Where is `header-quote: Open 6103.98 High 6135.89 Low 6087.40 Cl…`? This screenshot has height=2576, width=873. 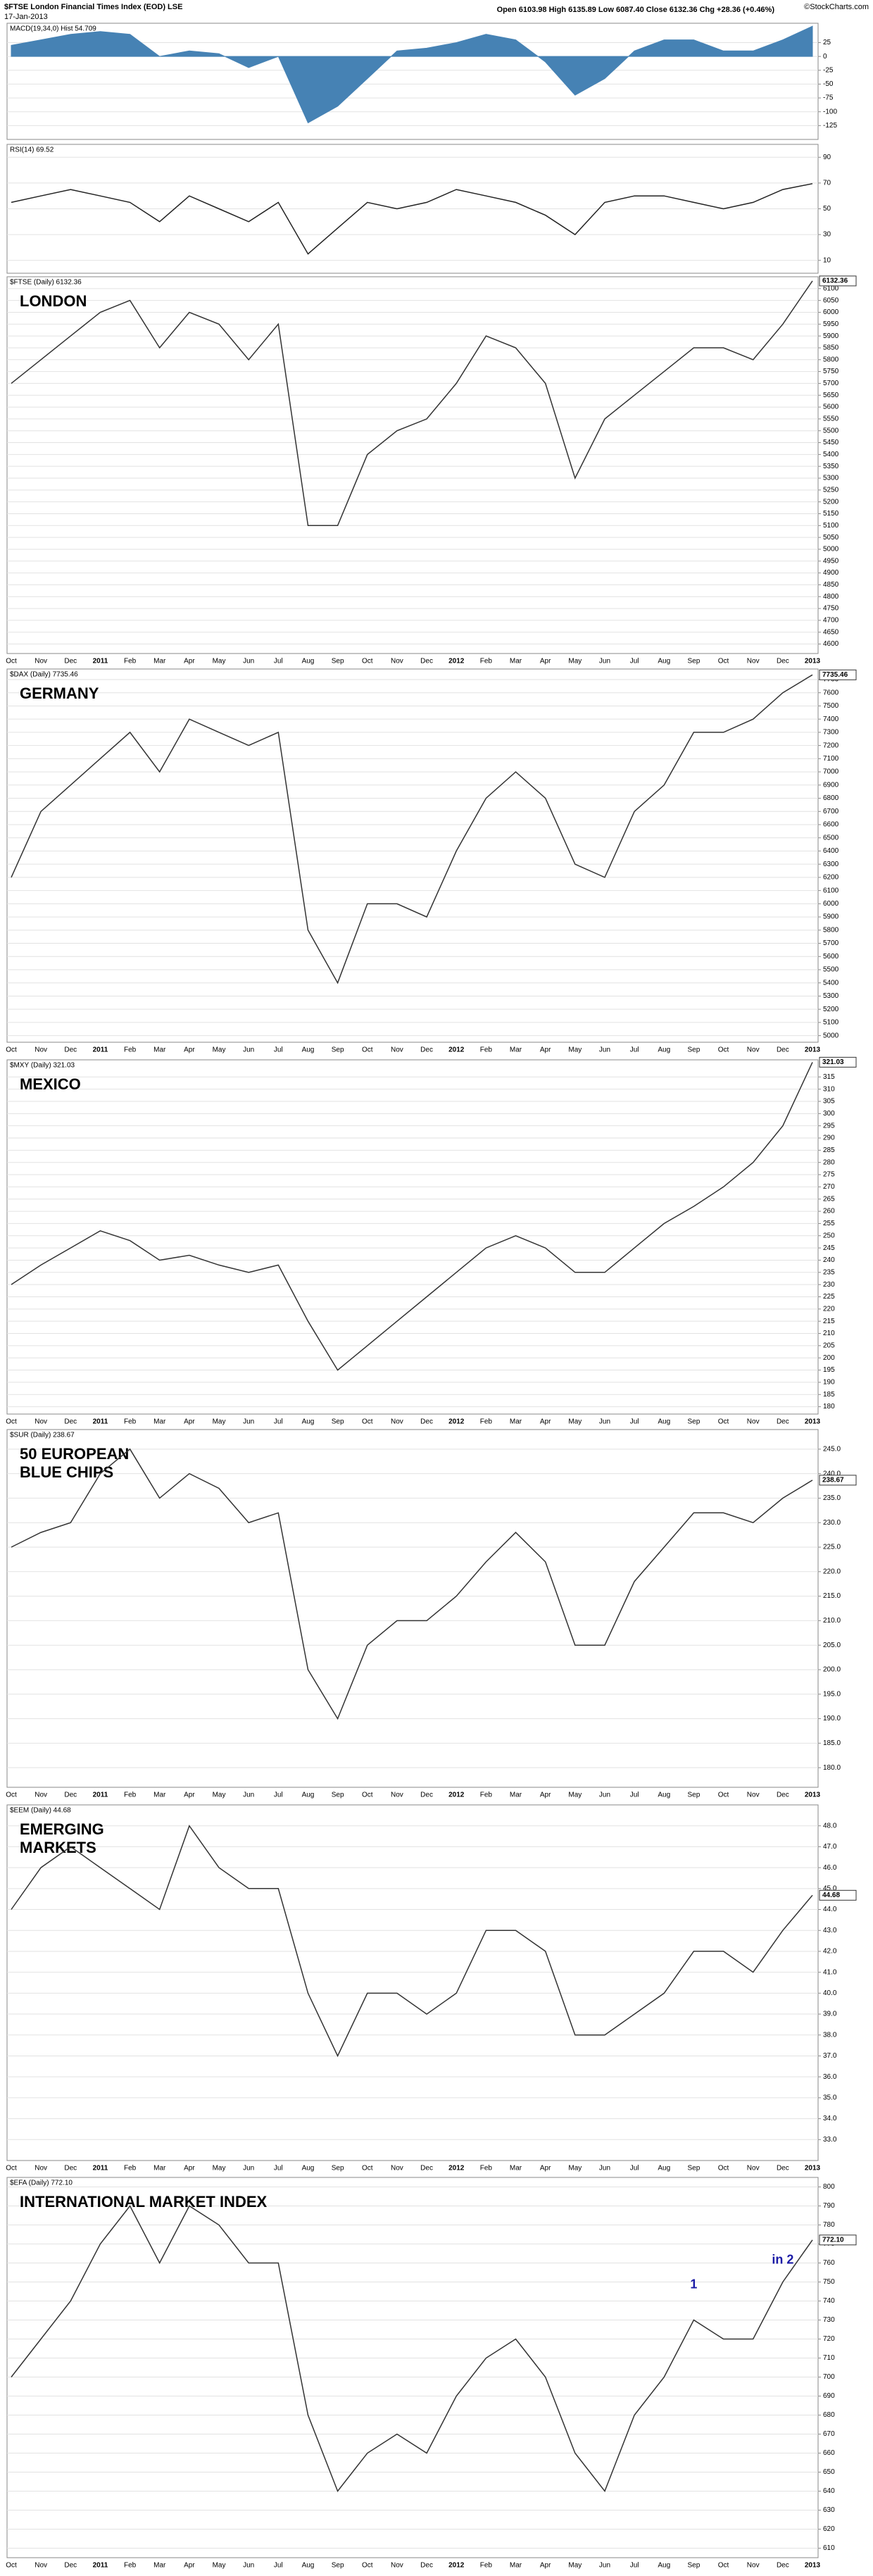
header-quote: Open 6103.98 High 6135.89 Low 6087.40 Cl… is located at coordinates (636, 10).